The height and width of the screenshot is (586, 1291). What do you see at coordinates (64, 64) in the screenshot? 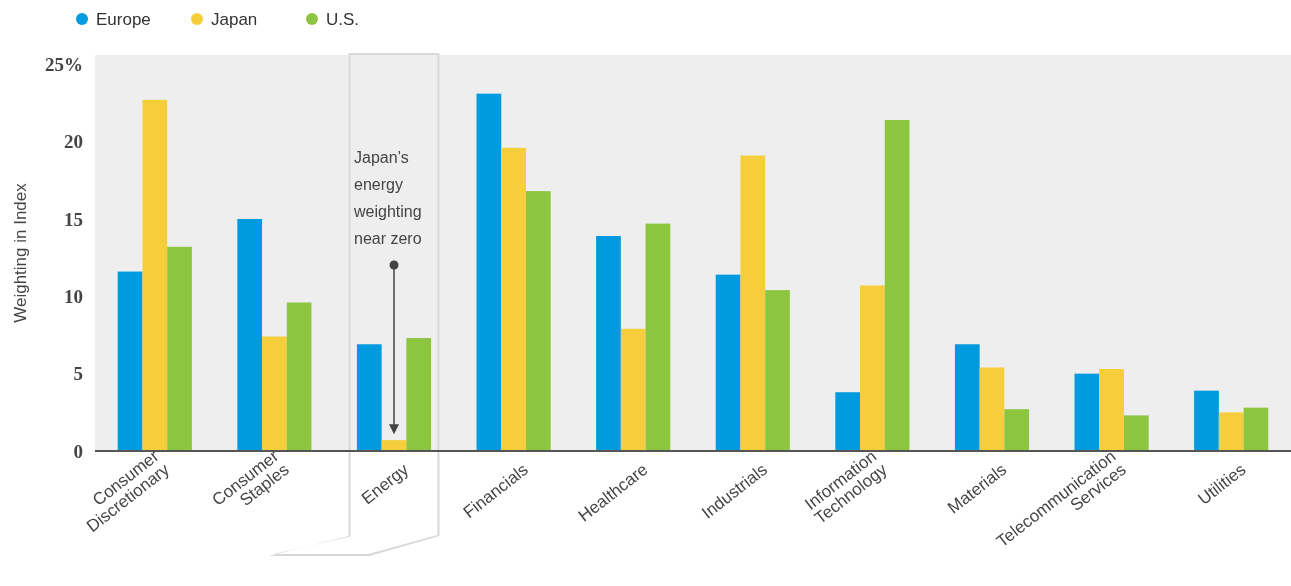
I see `y-tick-label: 25%` at bounding box center [64, 64].